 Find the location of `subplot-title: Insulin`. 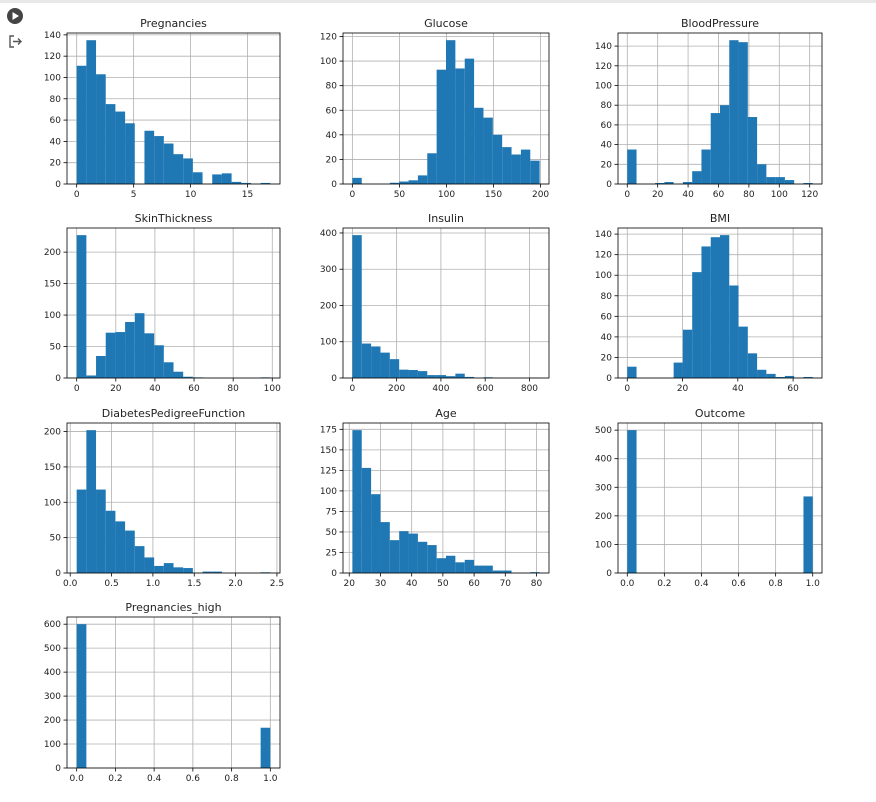

subplot-title: Insulin is located at coordinates (446, 218).